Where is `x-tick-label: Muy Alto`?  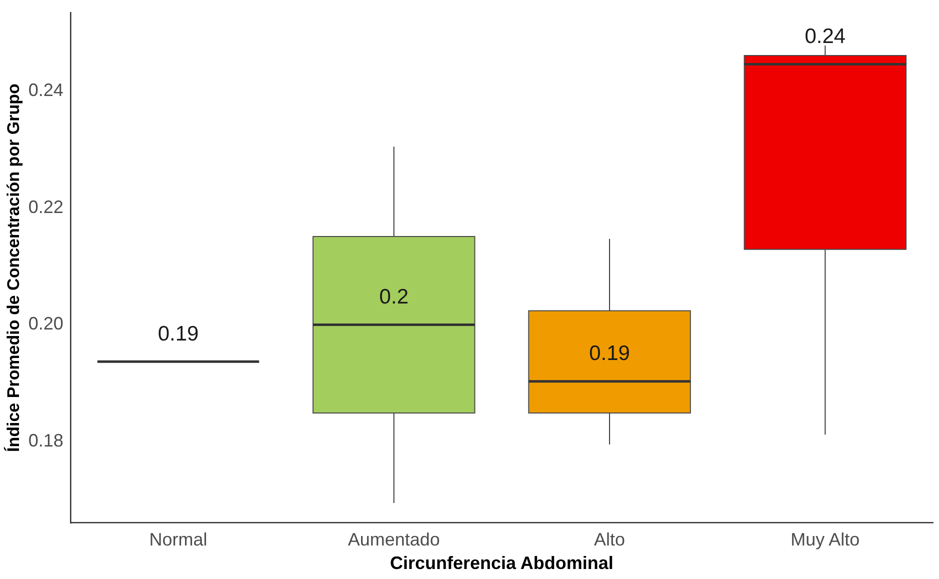 x-tick-label: Muy Alto is located at coordinates (825, 540).